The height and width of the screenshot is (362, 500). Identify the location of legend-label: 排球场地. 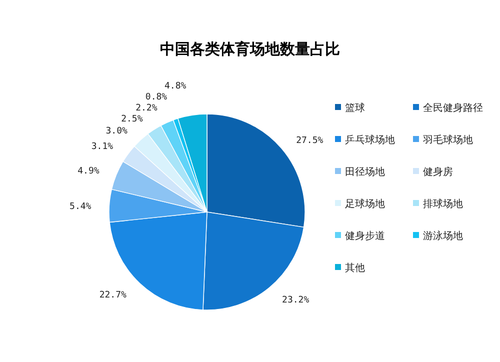
(443, 204).